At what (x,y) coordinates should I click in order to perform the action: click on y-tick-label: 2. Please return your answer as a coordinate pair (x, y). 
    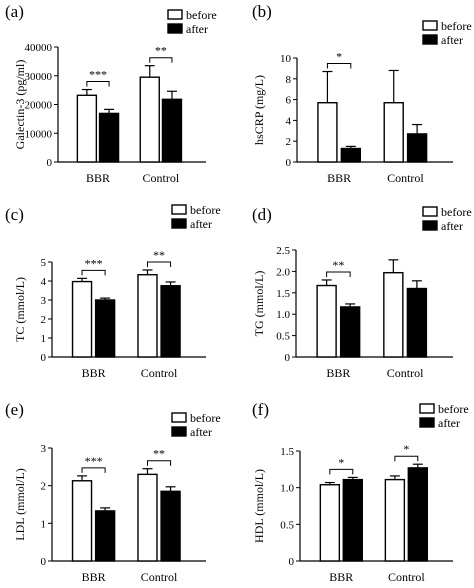
    Looking at the image, I should click on (44, 487).